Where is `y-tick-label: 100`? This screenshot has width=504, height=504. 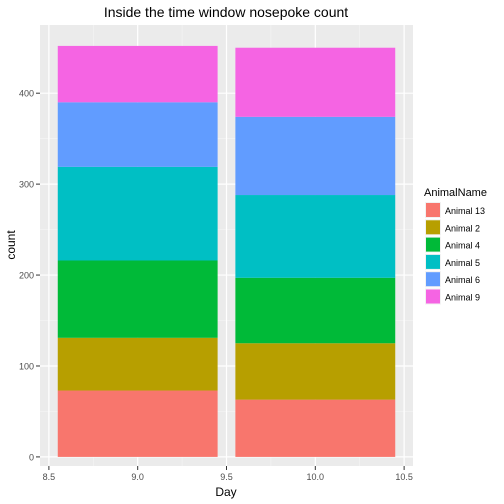
y-tick-label: 100 is located at coordinates (26, 366).